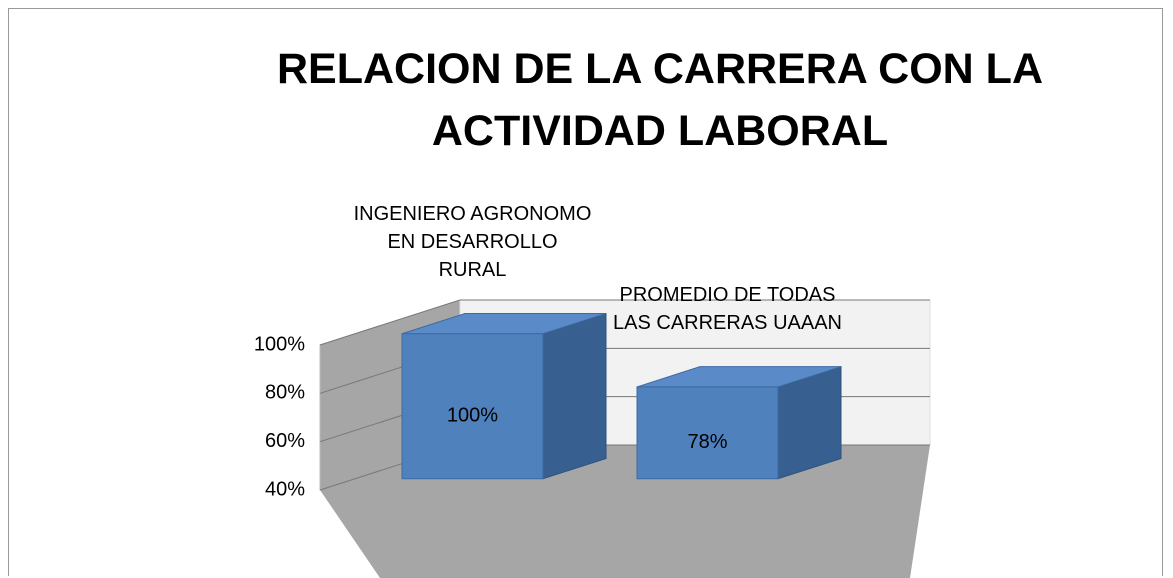 This screenshot has height=578, width=1173. What do you see at coordinates (707, 442) in the screenshot?
I see `value-label: 78%` at bounding box center [707, 442].